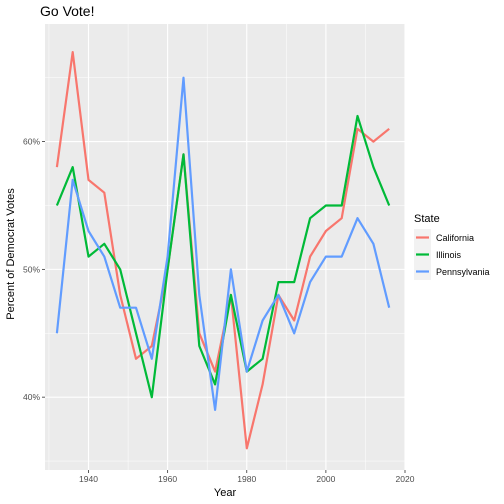  What do you see at coordinates (427, 219) in the screenshot?
I see `legend-title: State` at bounding box center [427, 219].